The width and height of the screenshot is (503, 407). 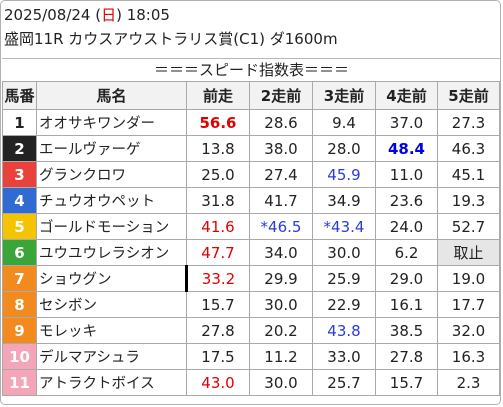 I want to click on index-cell: 9.4, so click(x=344, y=122).